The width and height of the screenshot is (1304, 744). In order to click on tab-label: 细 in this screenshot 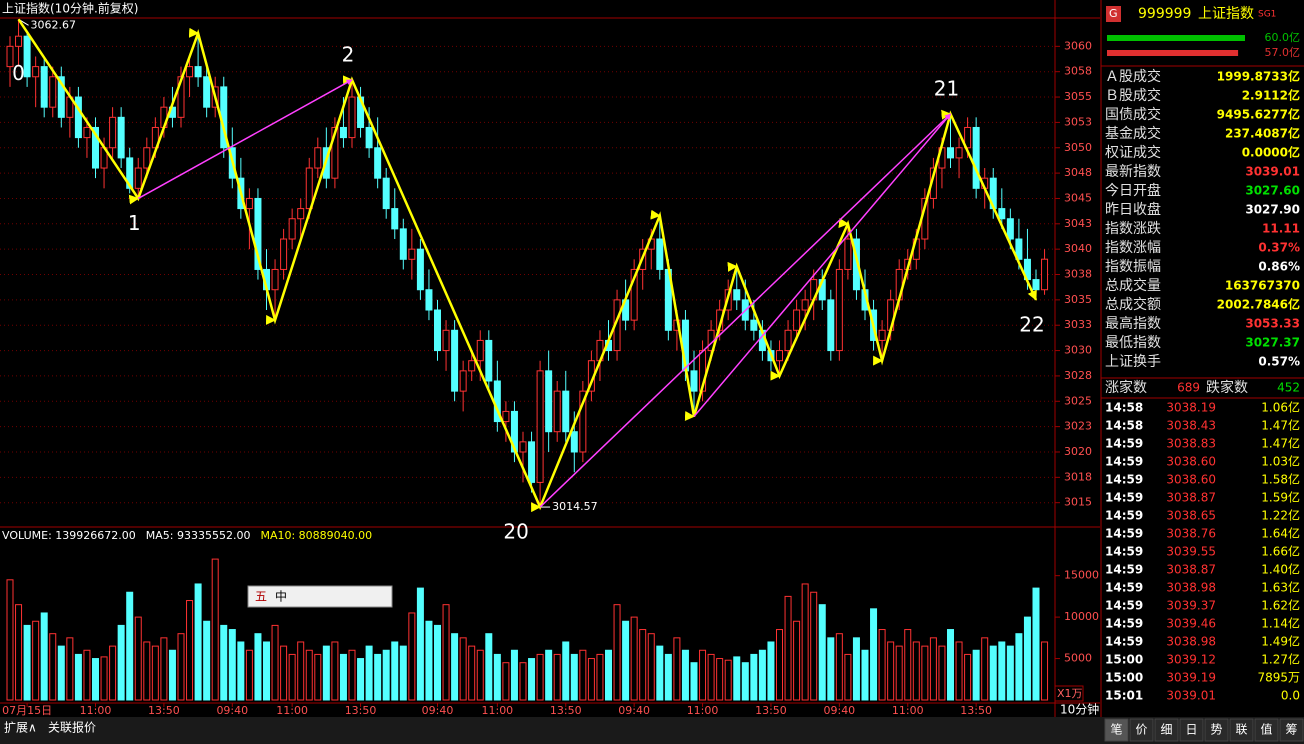, I will do `click(1166, 730)`.